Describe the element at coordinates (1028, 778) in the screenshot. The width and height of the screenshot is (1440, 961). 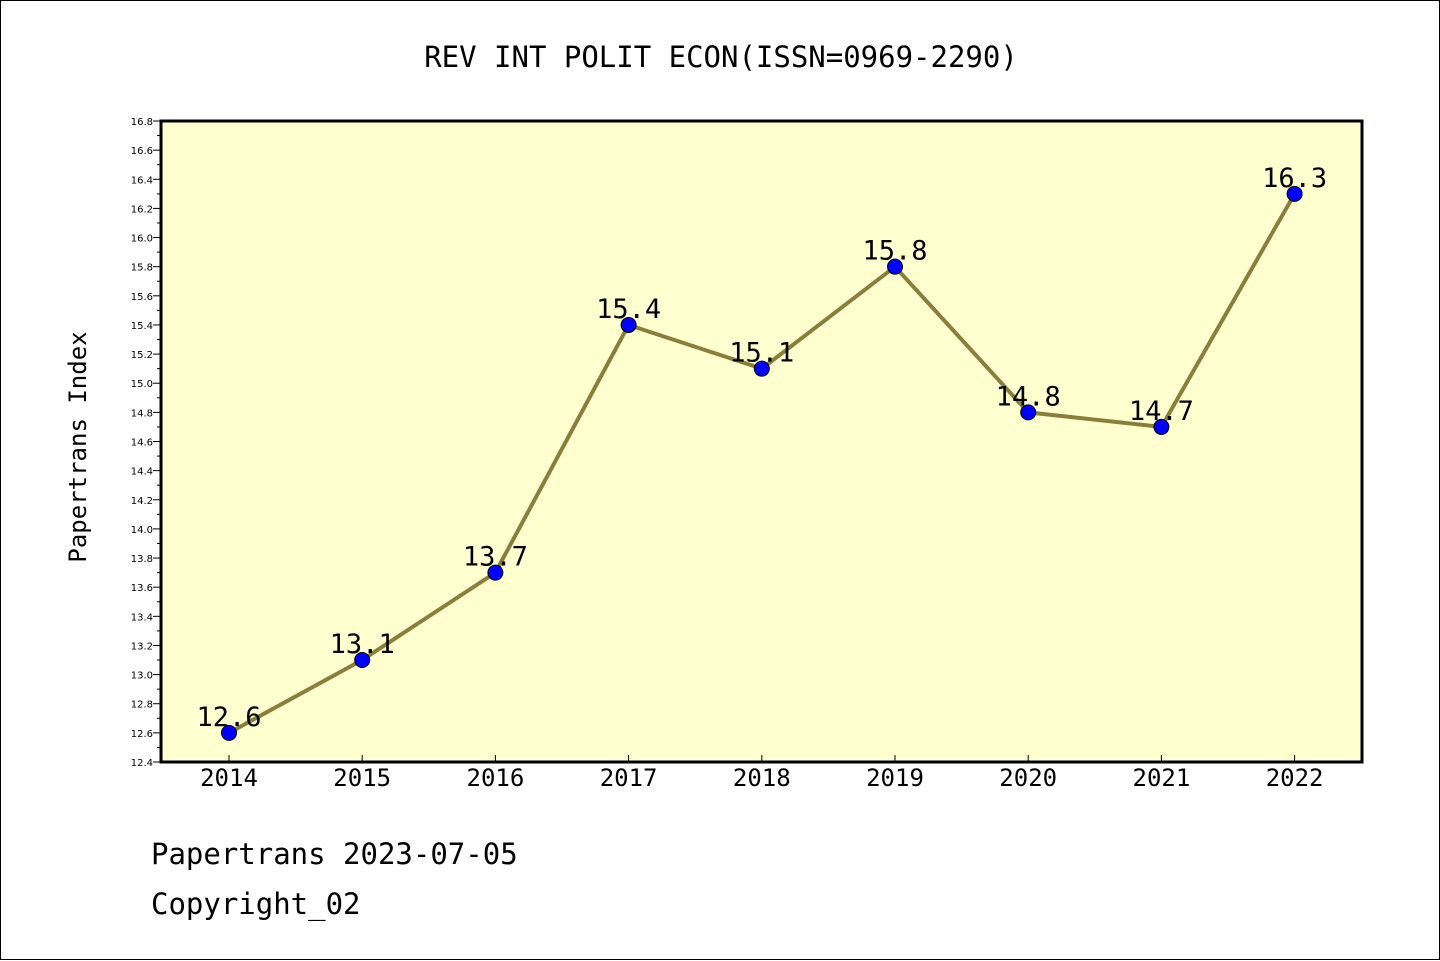
I see `x-tick-label: 2020` at that location.